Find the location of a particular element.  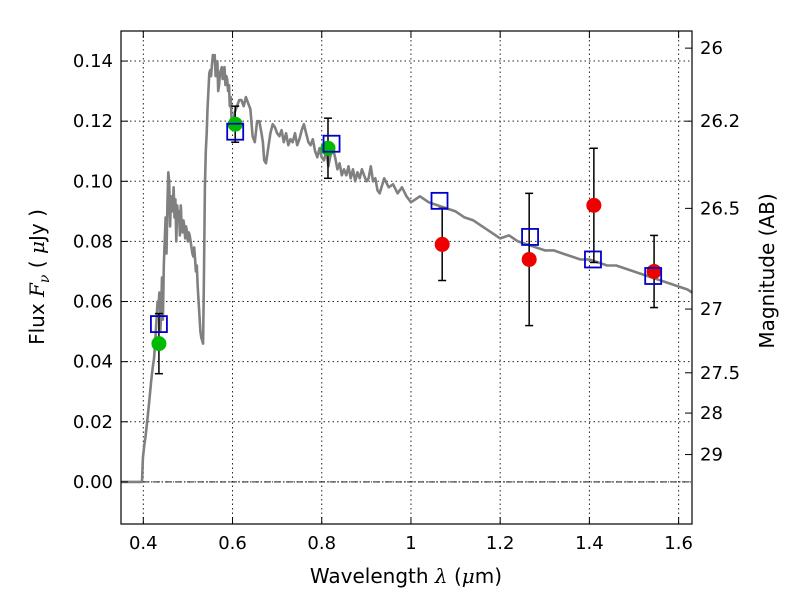

y-tick-label: 0.04 is located at coordinates (93, 362).